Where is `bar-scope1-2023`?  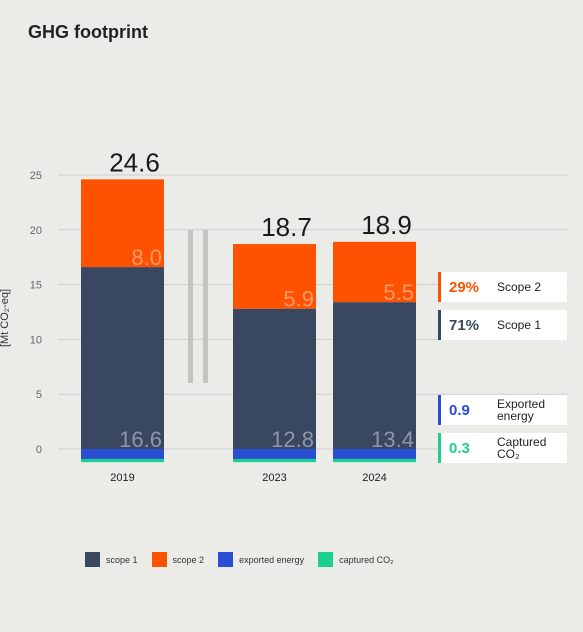
bar-scope1-2023 is located at coordinates (274, 378).